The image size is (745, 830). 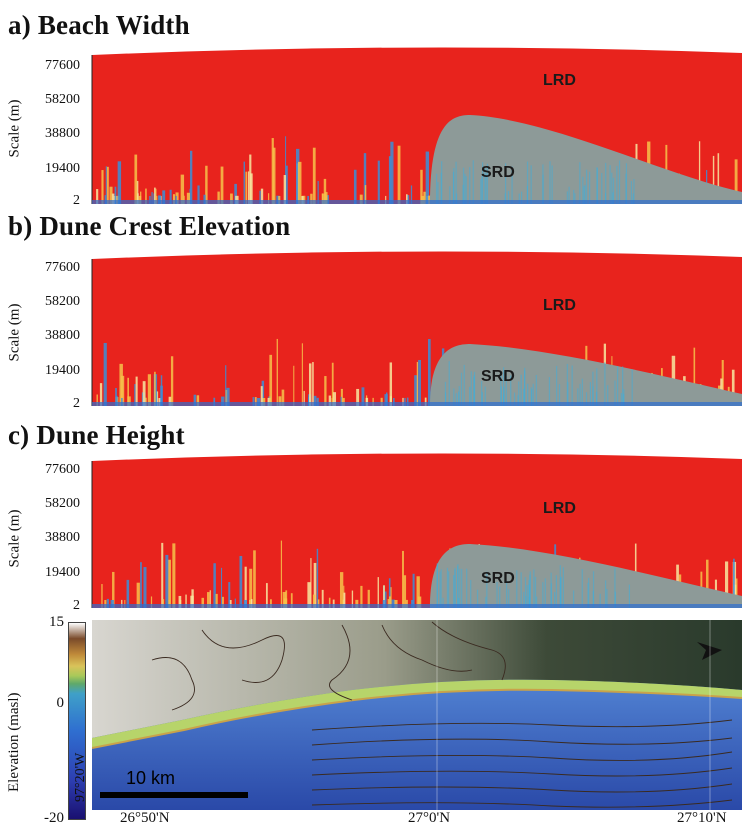 What do you see at coordinates (54, 818) in the screenshot?
I see `colorbar-tick-bottom: -20` at bounding box center [54, 818].